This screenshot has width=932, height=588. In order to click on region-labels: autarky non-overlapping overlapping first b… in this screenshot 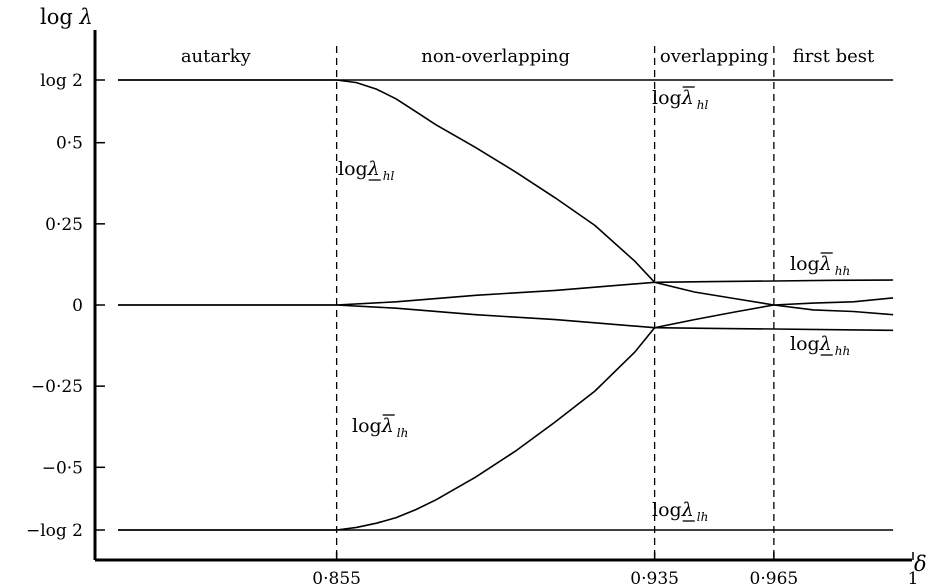, I will do `click(528, 56)`.